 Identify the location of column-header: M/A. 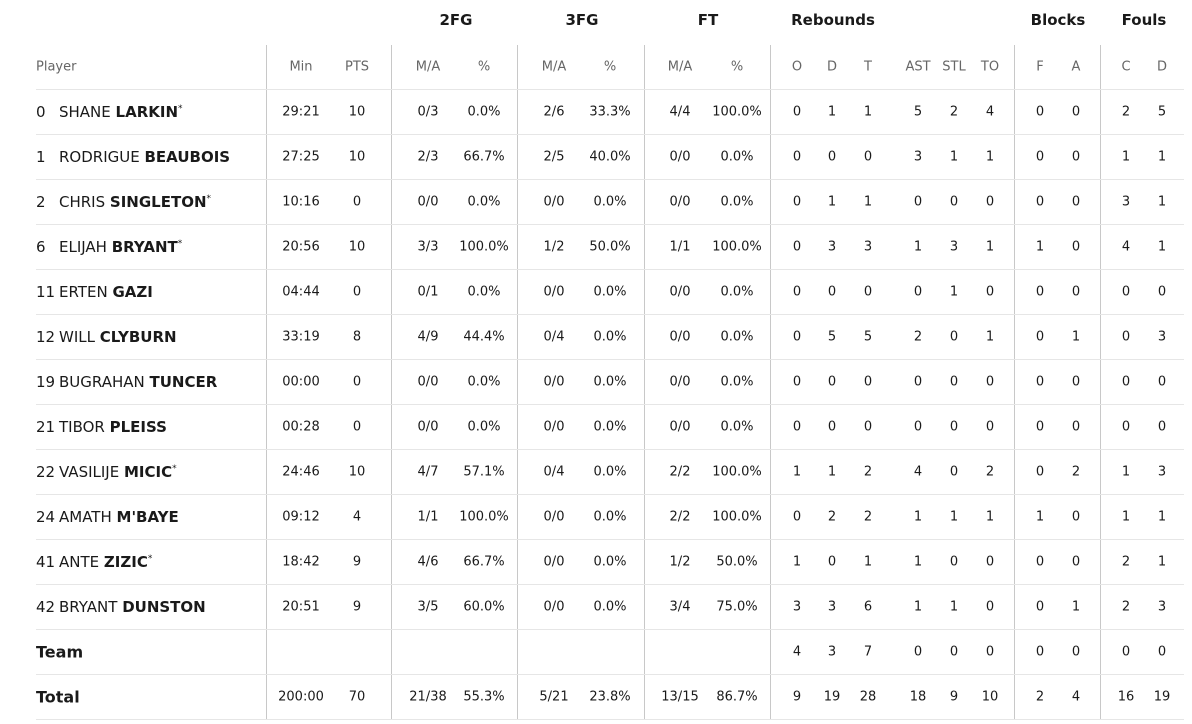
(554, 67).